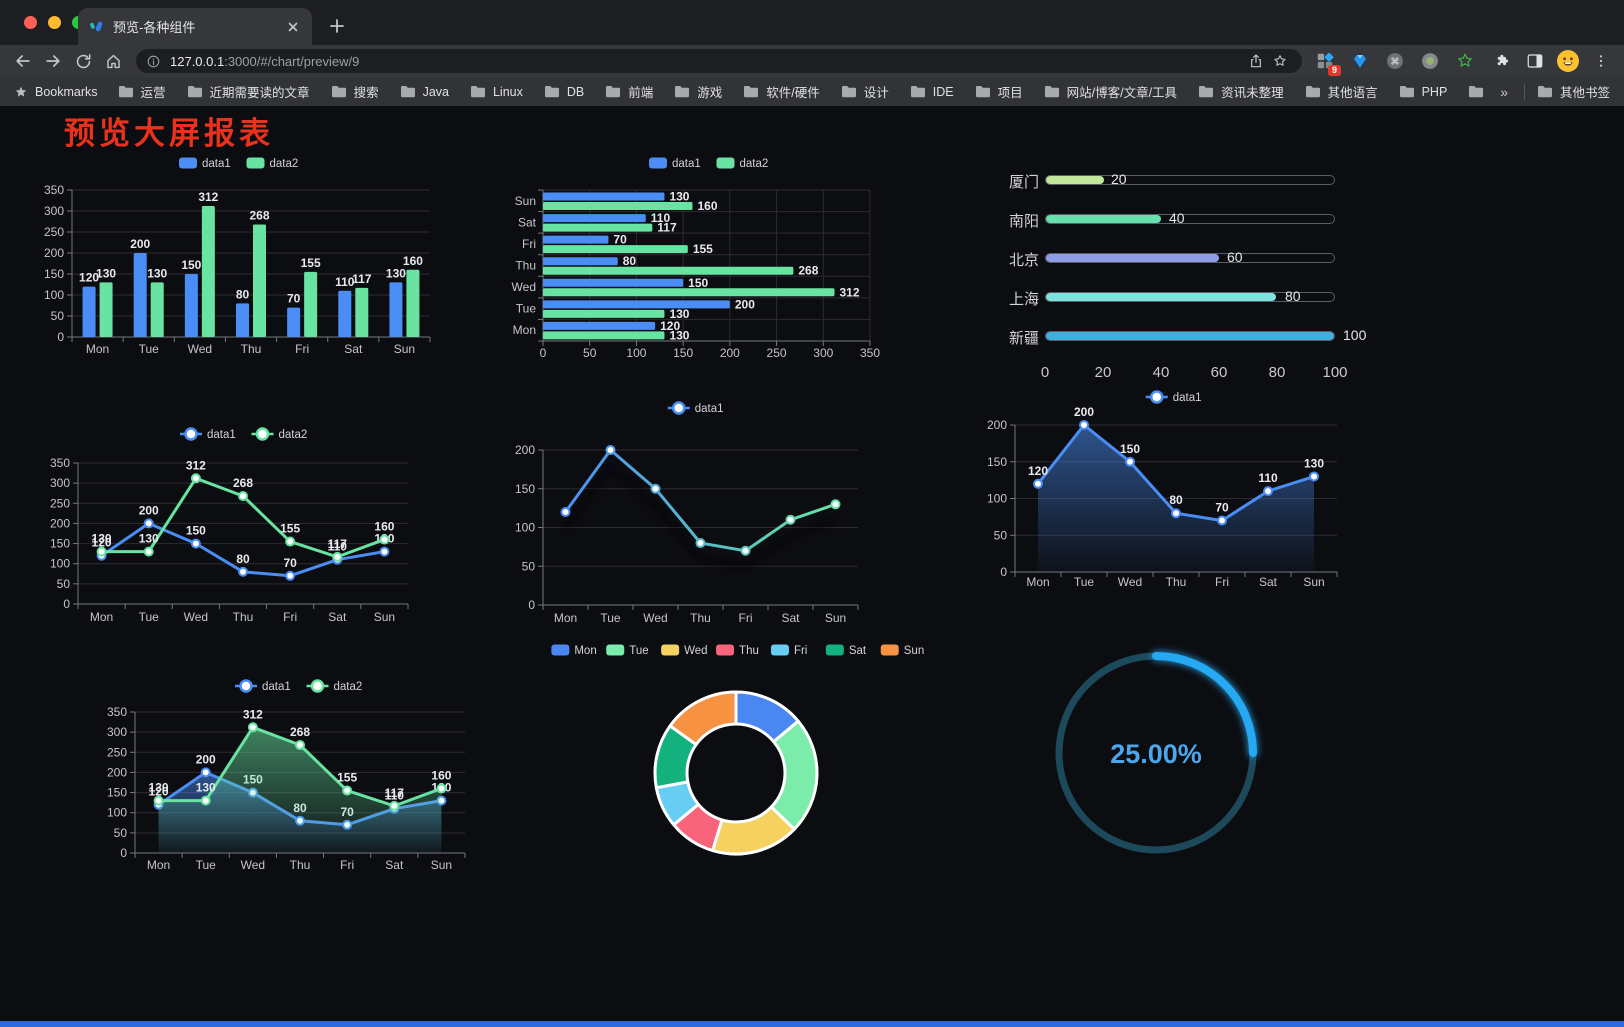 The image size is (1624, 1027). What do you see at coordinates (496, 92) in the screenshot?
I see `bookmark-item: Linux` at bounding box center [496, 92].